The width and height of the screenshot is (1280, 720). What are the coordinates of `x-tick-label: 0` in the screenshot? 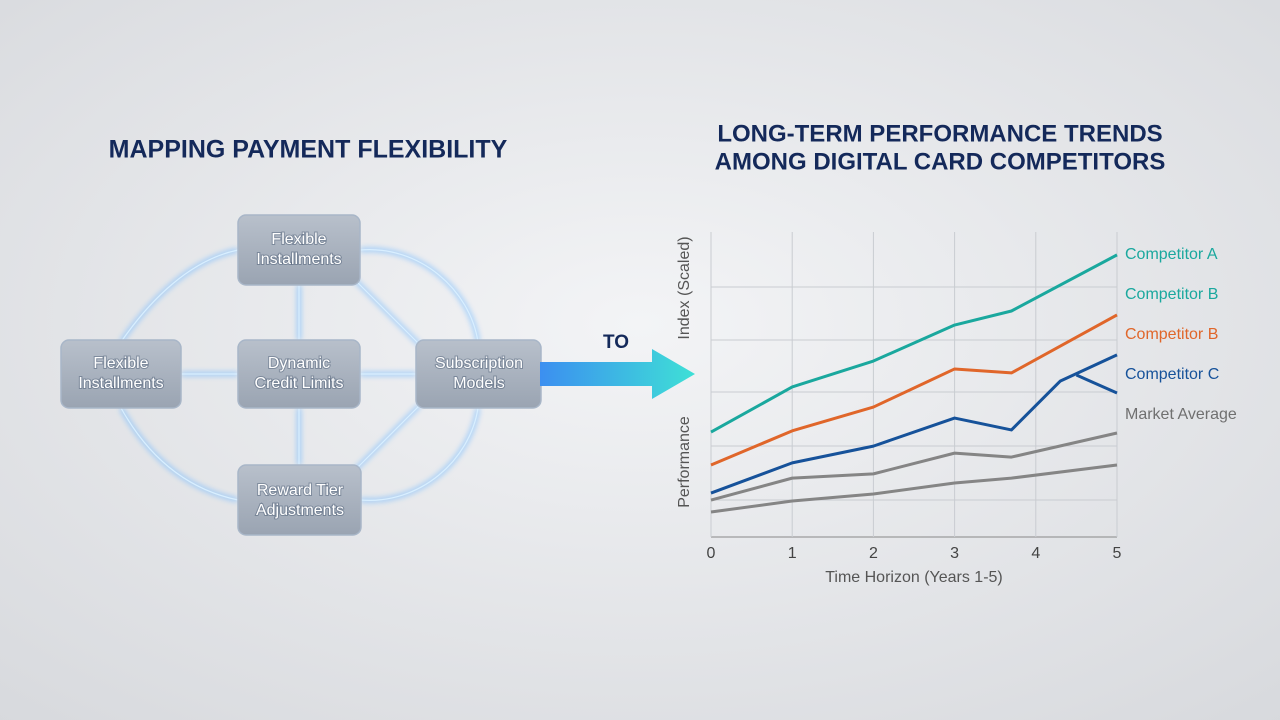 It's located at (711, 553).